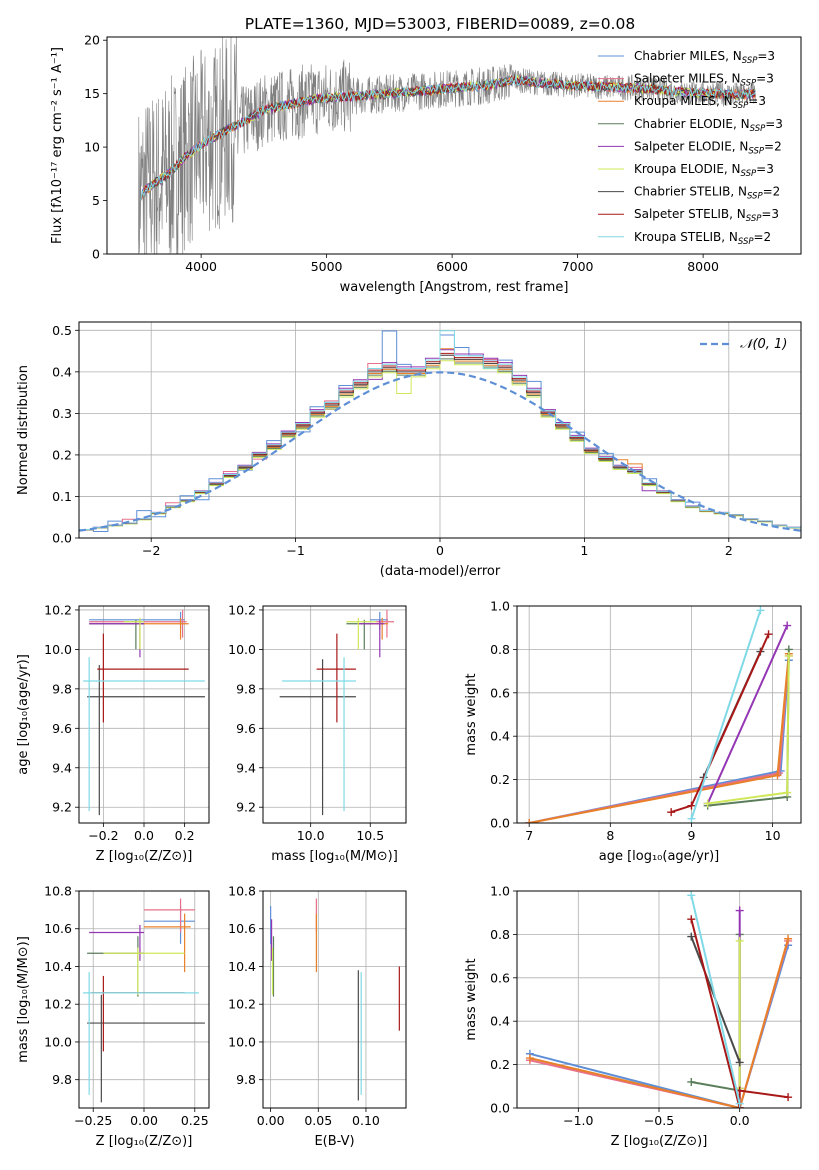 The image size is (819, 1170). I want to click on x-tick-label: −0.2, so click(103, 835).